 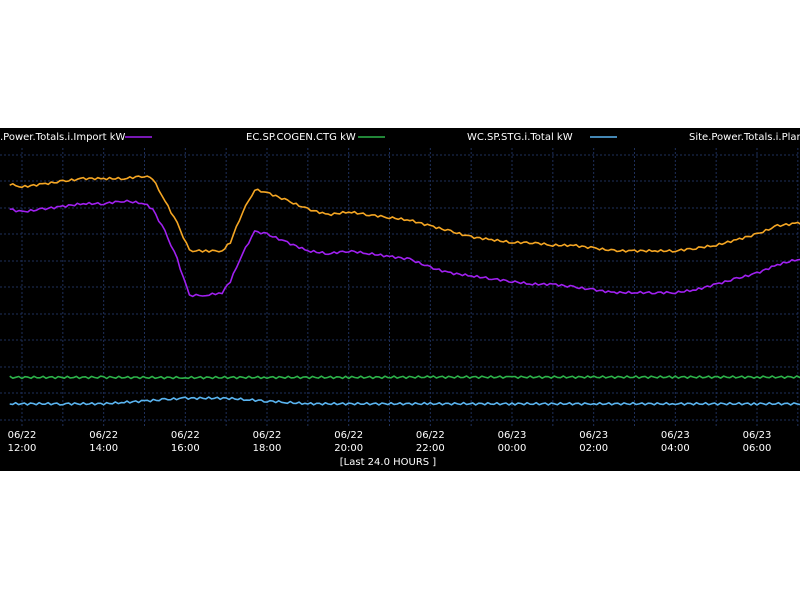 What do you see at coordinates (757, 448) in the screenshot?
I see `x-tick-time: 06:00` at bounding box center [757, 448].